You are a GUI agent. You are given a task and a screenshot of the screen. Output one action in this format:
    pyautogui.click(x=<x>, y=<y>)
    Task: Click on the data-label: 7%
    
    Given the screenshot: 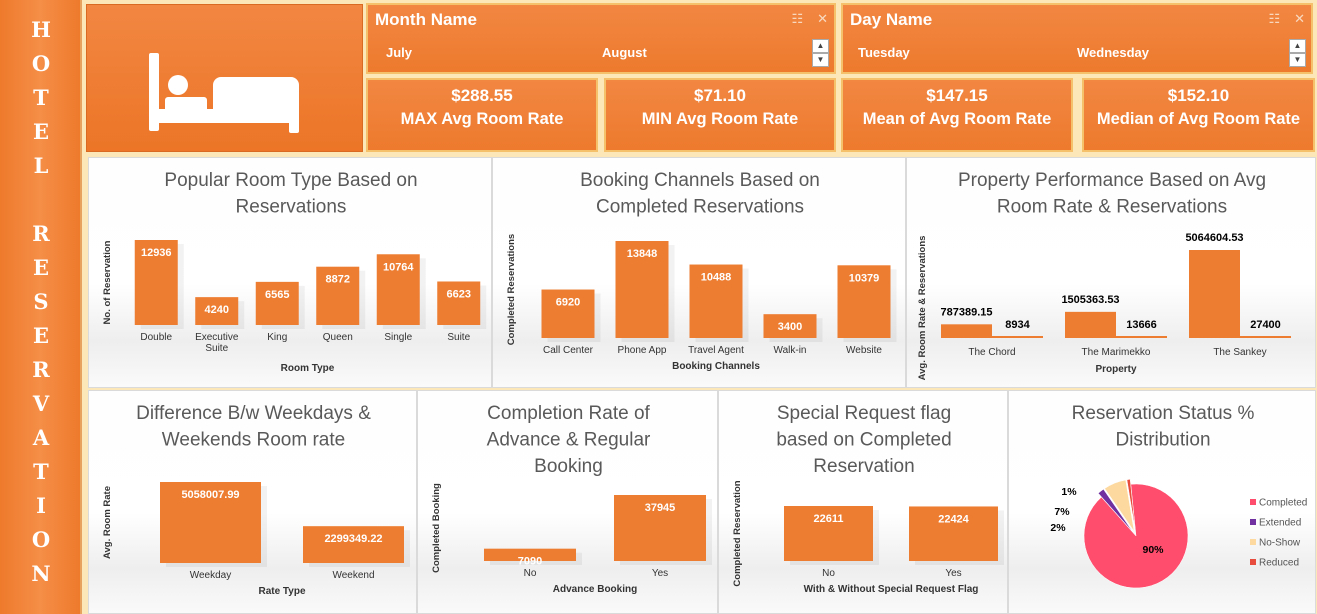 What is the action you would take?
    pyautogui.click(x=1062, y=512)
    